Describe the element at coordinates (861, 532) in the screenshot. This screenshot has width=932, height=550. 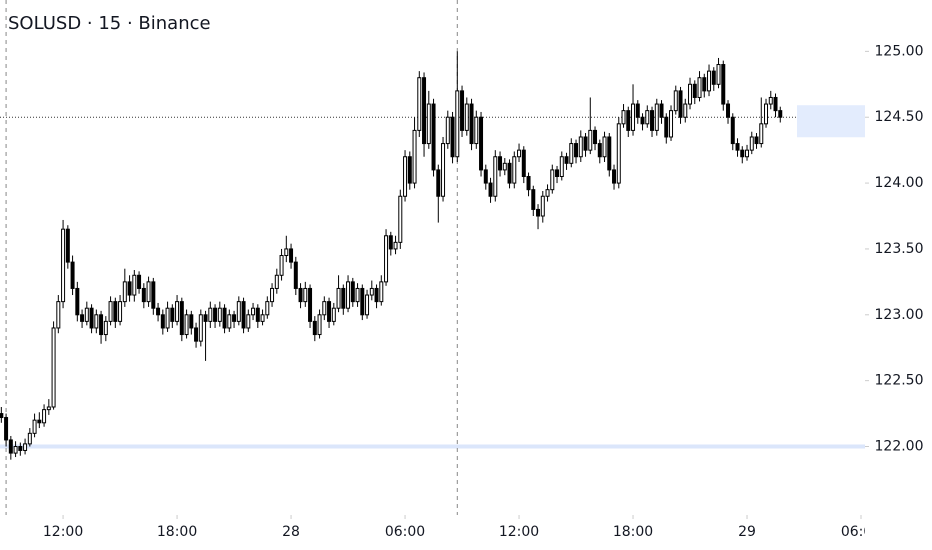
I see `x-tick-label: 06:00` at that location.